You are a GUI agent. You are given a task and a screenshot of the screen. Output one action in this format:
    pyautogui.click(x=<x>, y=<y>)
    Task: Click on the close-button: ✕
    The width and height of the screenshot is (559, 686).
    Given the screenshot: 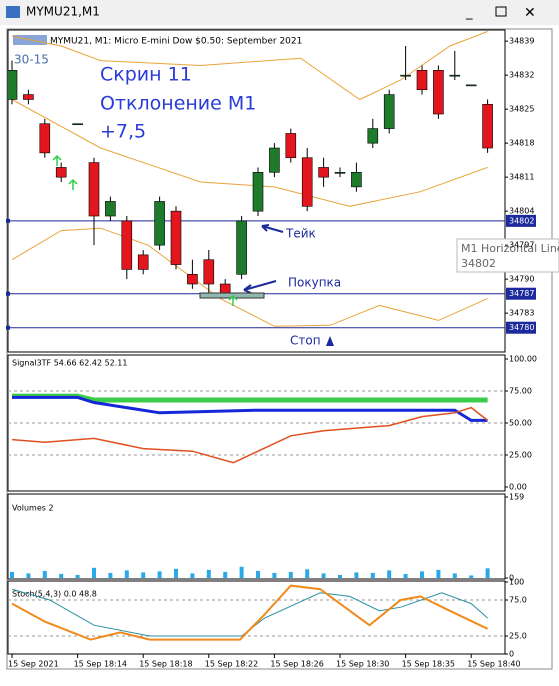 What is the action you would take?
    pyautogui.click(x=530, y=13)
    